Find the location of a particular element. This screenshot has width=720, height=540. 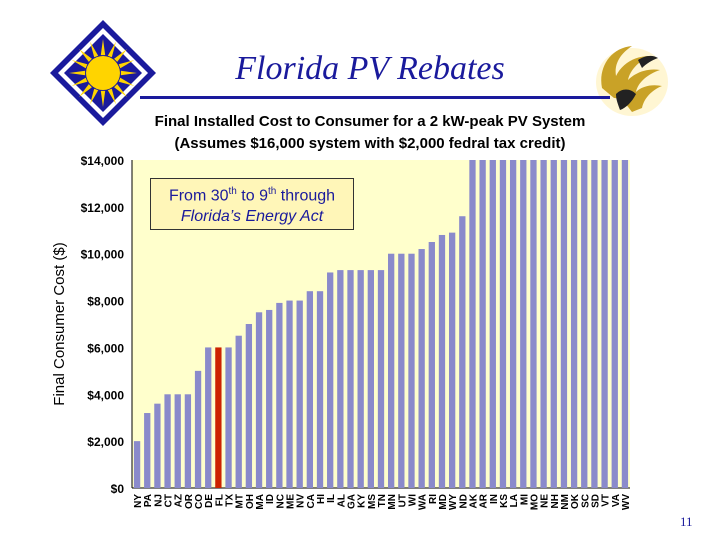

bar-nc is located at coordinates (279, 395).